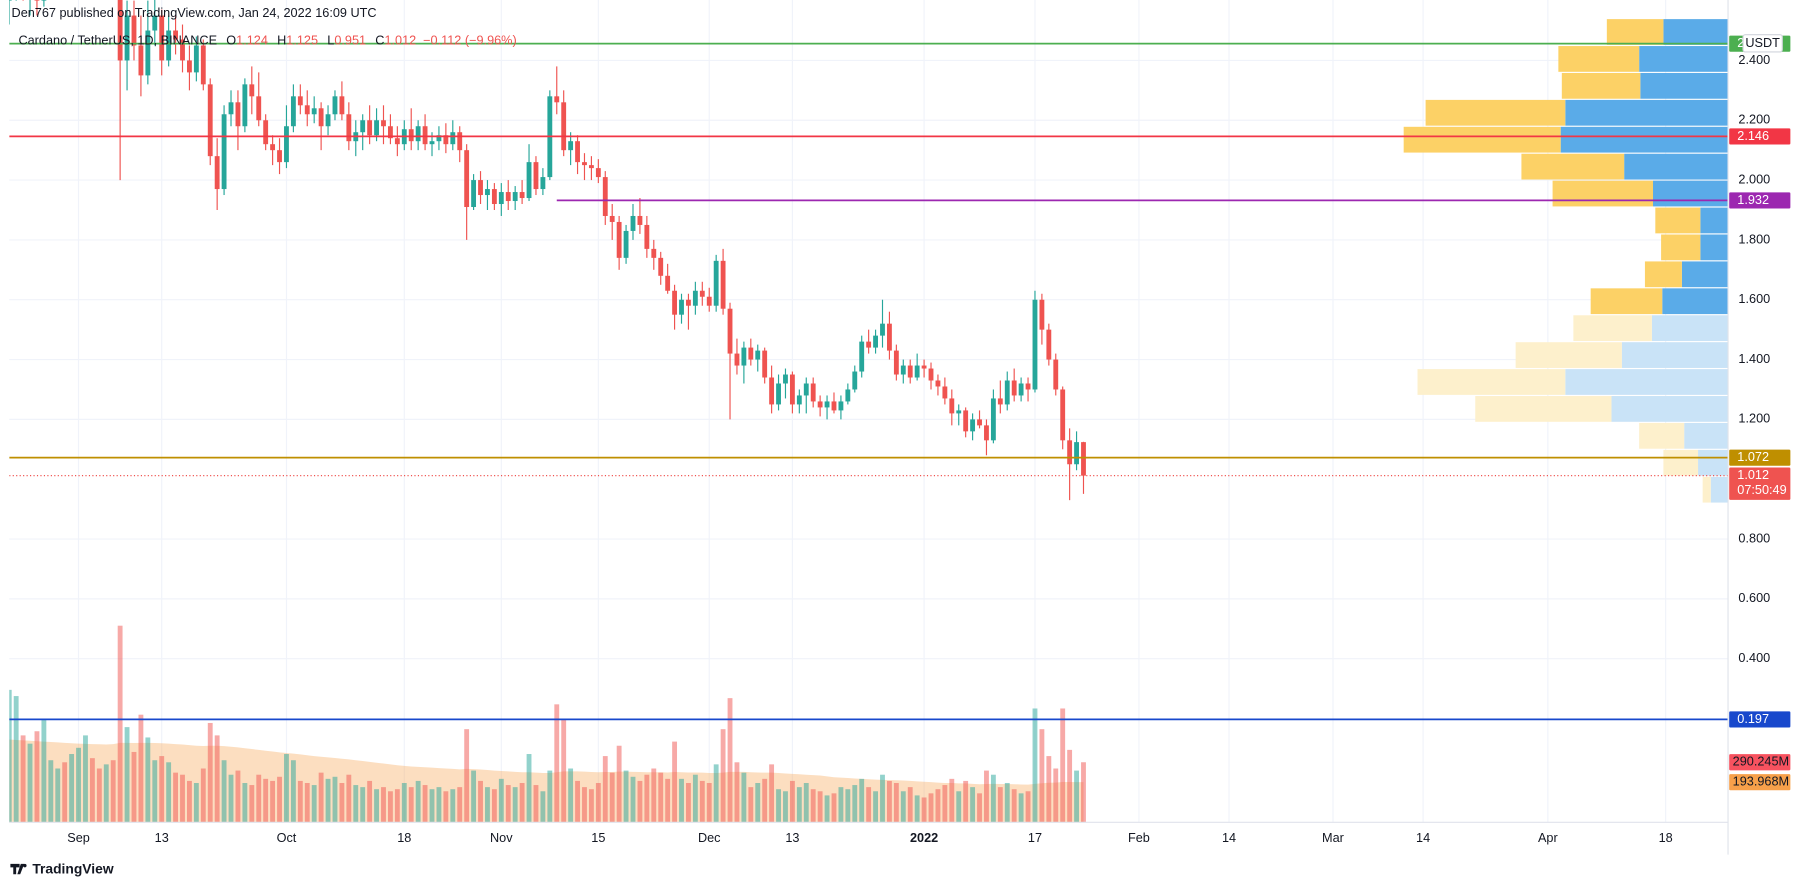  Describe the element at coordinates (1753, 475) in the screenshot. I see `current-price-label: 1.012` at that location.